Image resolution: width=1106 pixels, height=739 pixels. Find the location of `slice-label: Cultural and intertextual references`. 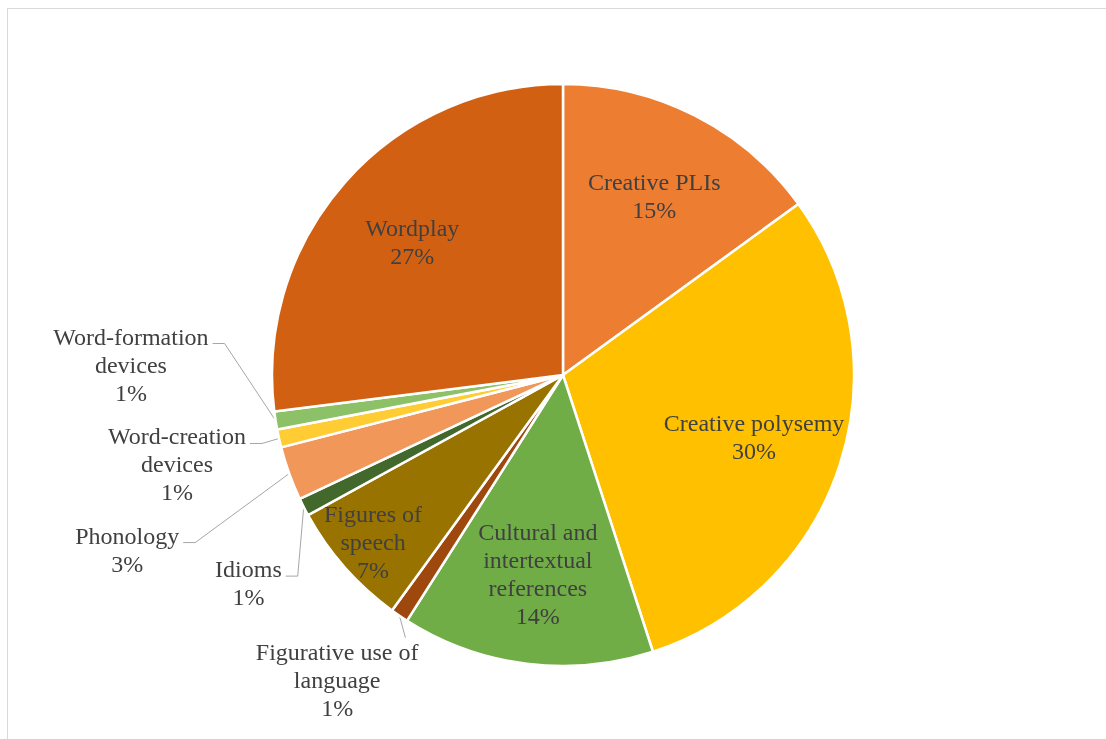

slice-label: Cultural and intertextual references is located at coordinates (538, 560).